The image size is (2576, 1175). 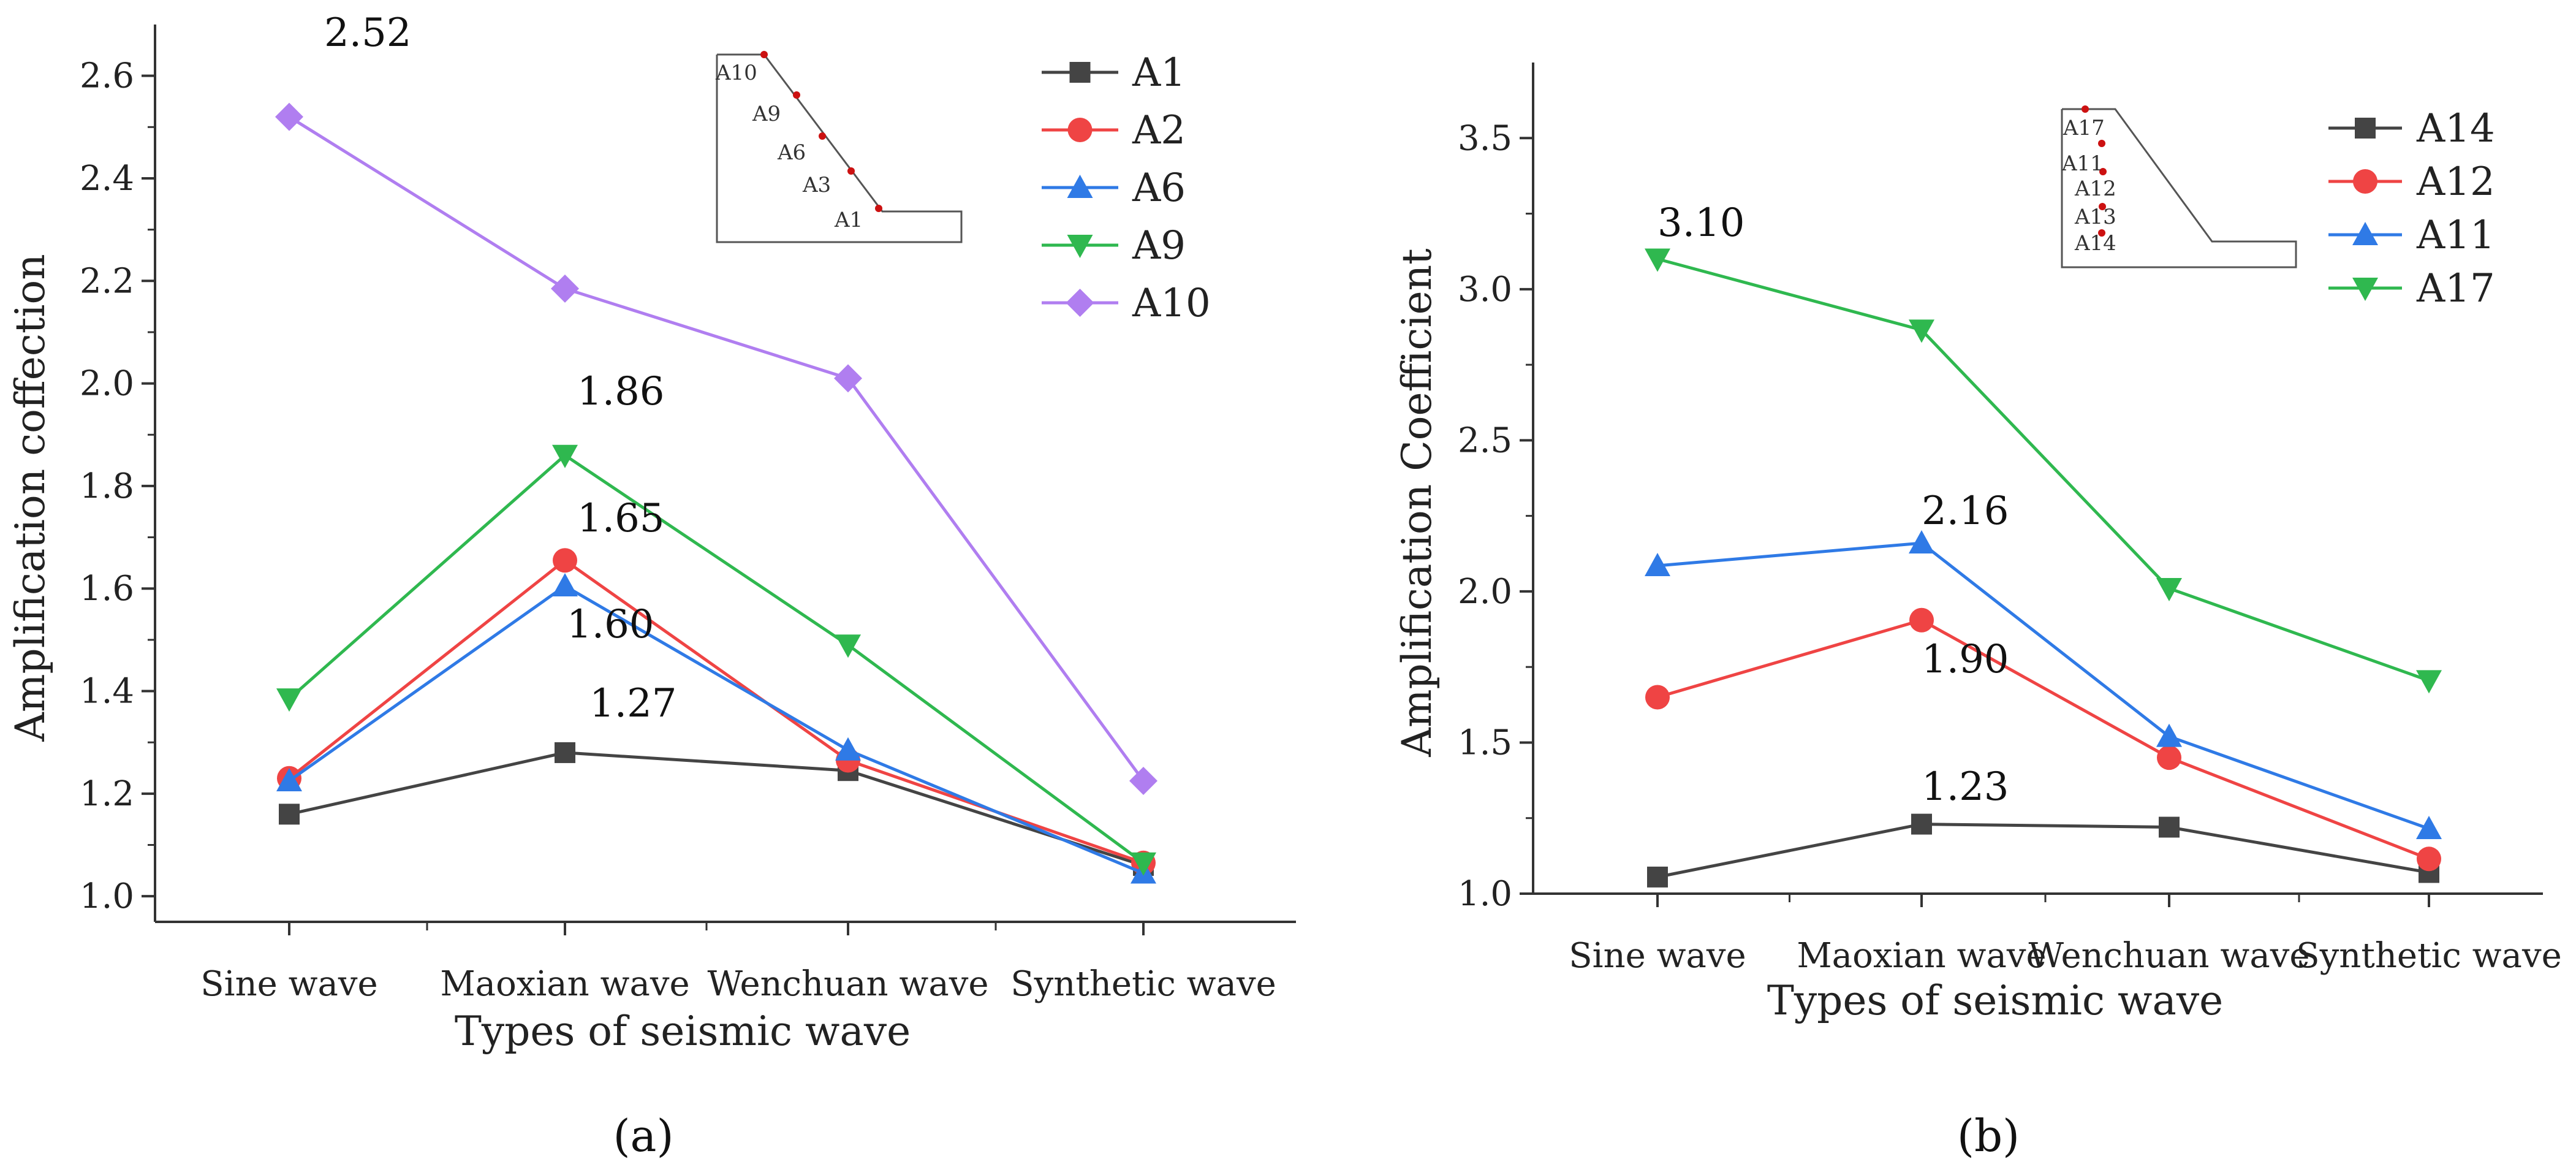 What do you see at coordinates (817, 185) in the screenshot?
I see `inset-point-label: A3` at bounding box center [817, 185].